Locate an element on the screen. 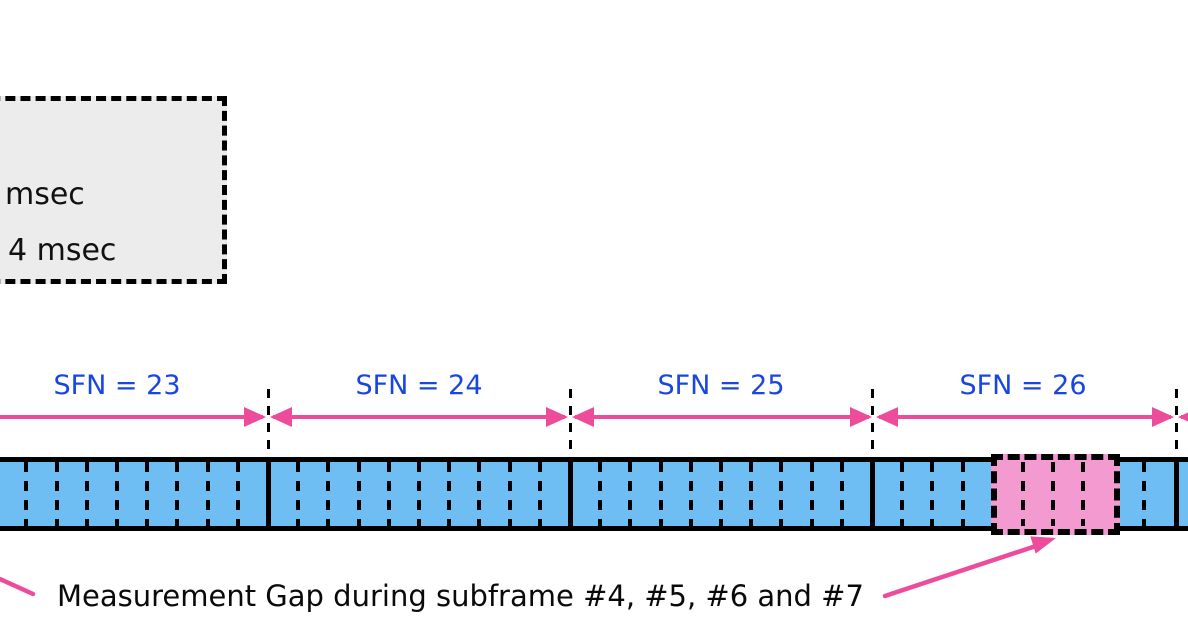 This screenshot has width=1188, height=624. measurement-gap-box is located at coordinates (1055, 494).